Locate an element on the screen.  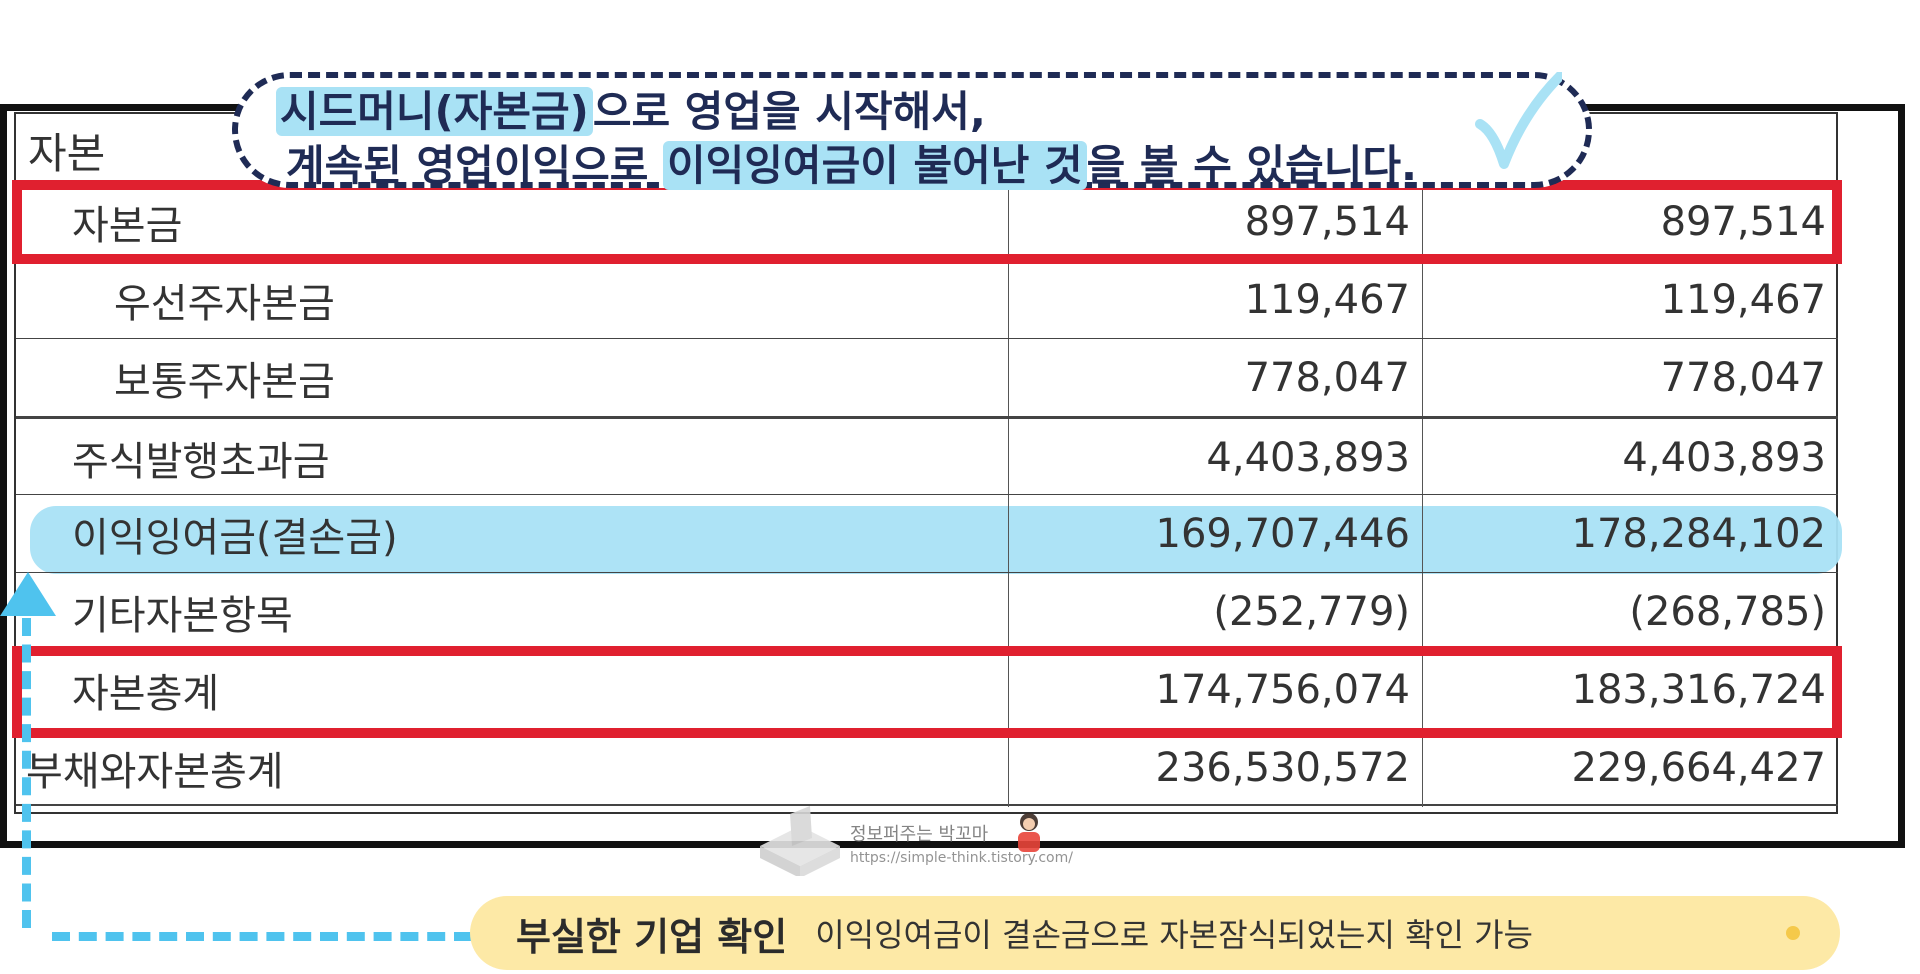
row-label: 우선주자본금 is located at coordinates (224, 304).